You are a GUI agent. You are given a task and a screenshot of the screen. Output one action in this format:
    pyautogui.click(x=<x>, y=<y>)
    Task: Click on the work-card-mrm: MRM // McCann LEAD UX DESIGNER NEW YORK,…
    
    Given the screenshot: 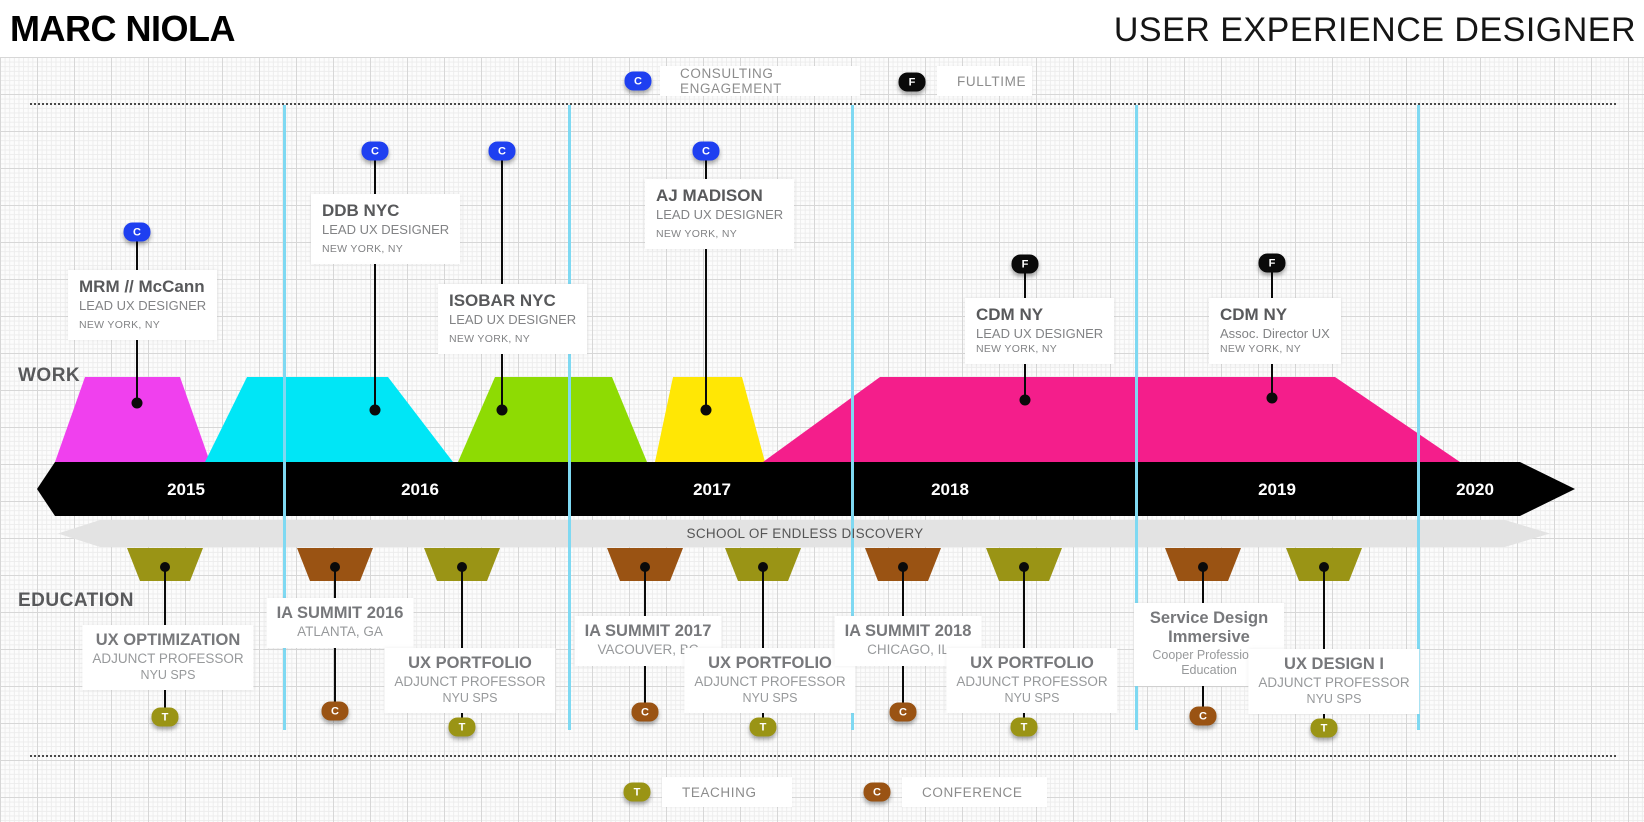 What is the action you would take?
    pyautogui.click(x=143, y=305)
    